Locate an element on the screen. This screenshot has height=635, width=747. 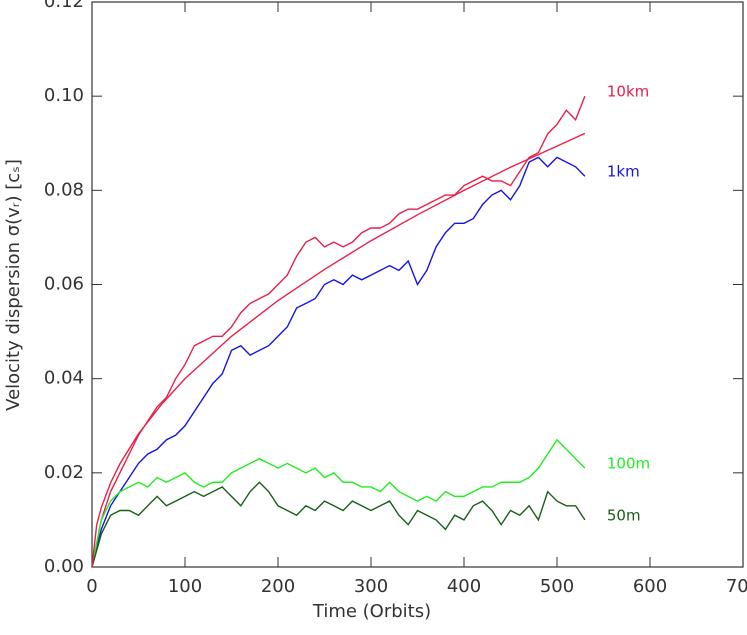
y-tick-label: 0.00 is located at coordinates (64, 566).